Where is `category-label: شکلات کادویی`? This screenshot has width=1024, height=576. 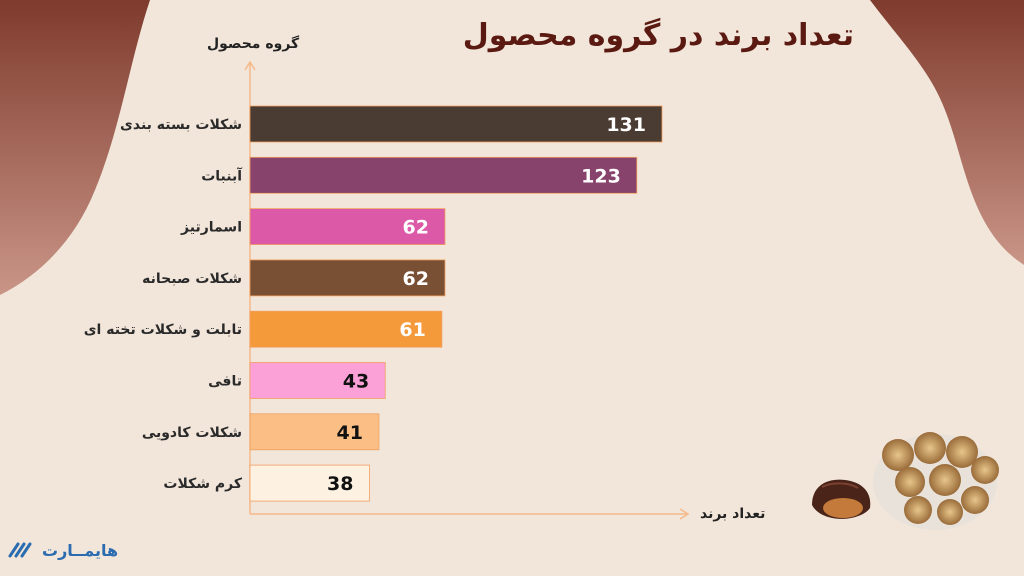
category-label: شکلات کادویی is located at coordinates (192, 433).